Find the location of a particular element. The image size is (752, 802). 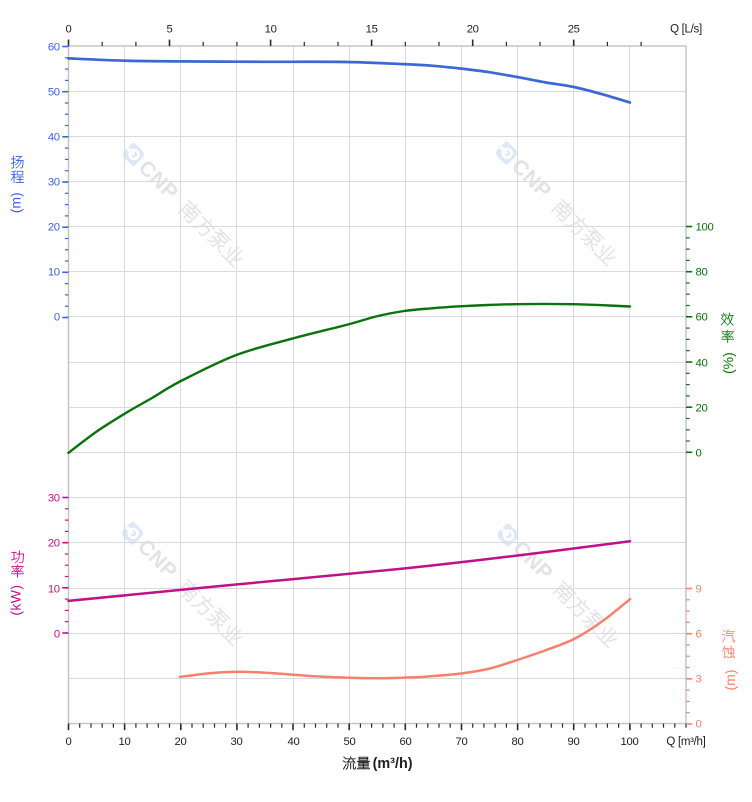

svg-text: (m³/h) is located at coordinates (393, 764).